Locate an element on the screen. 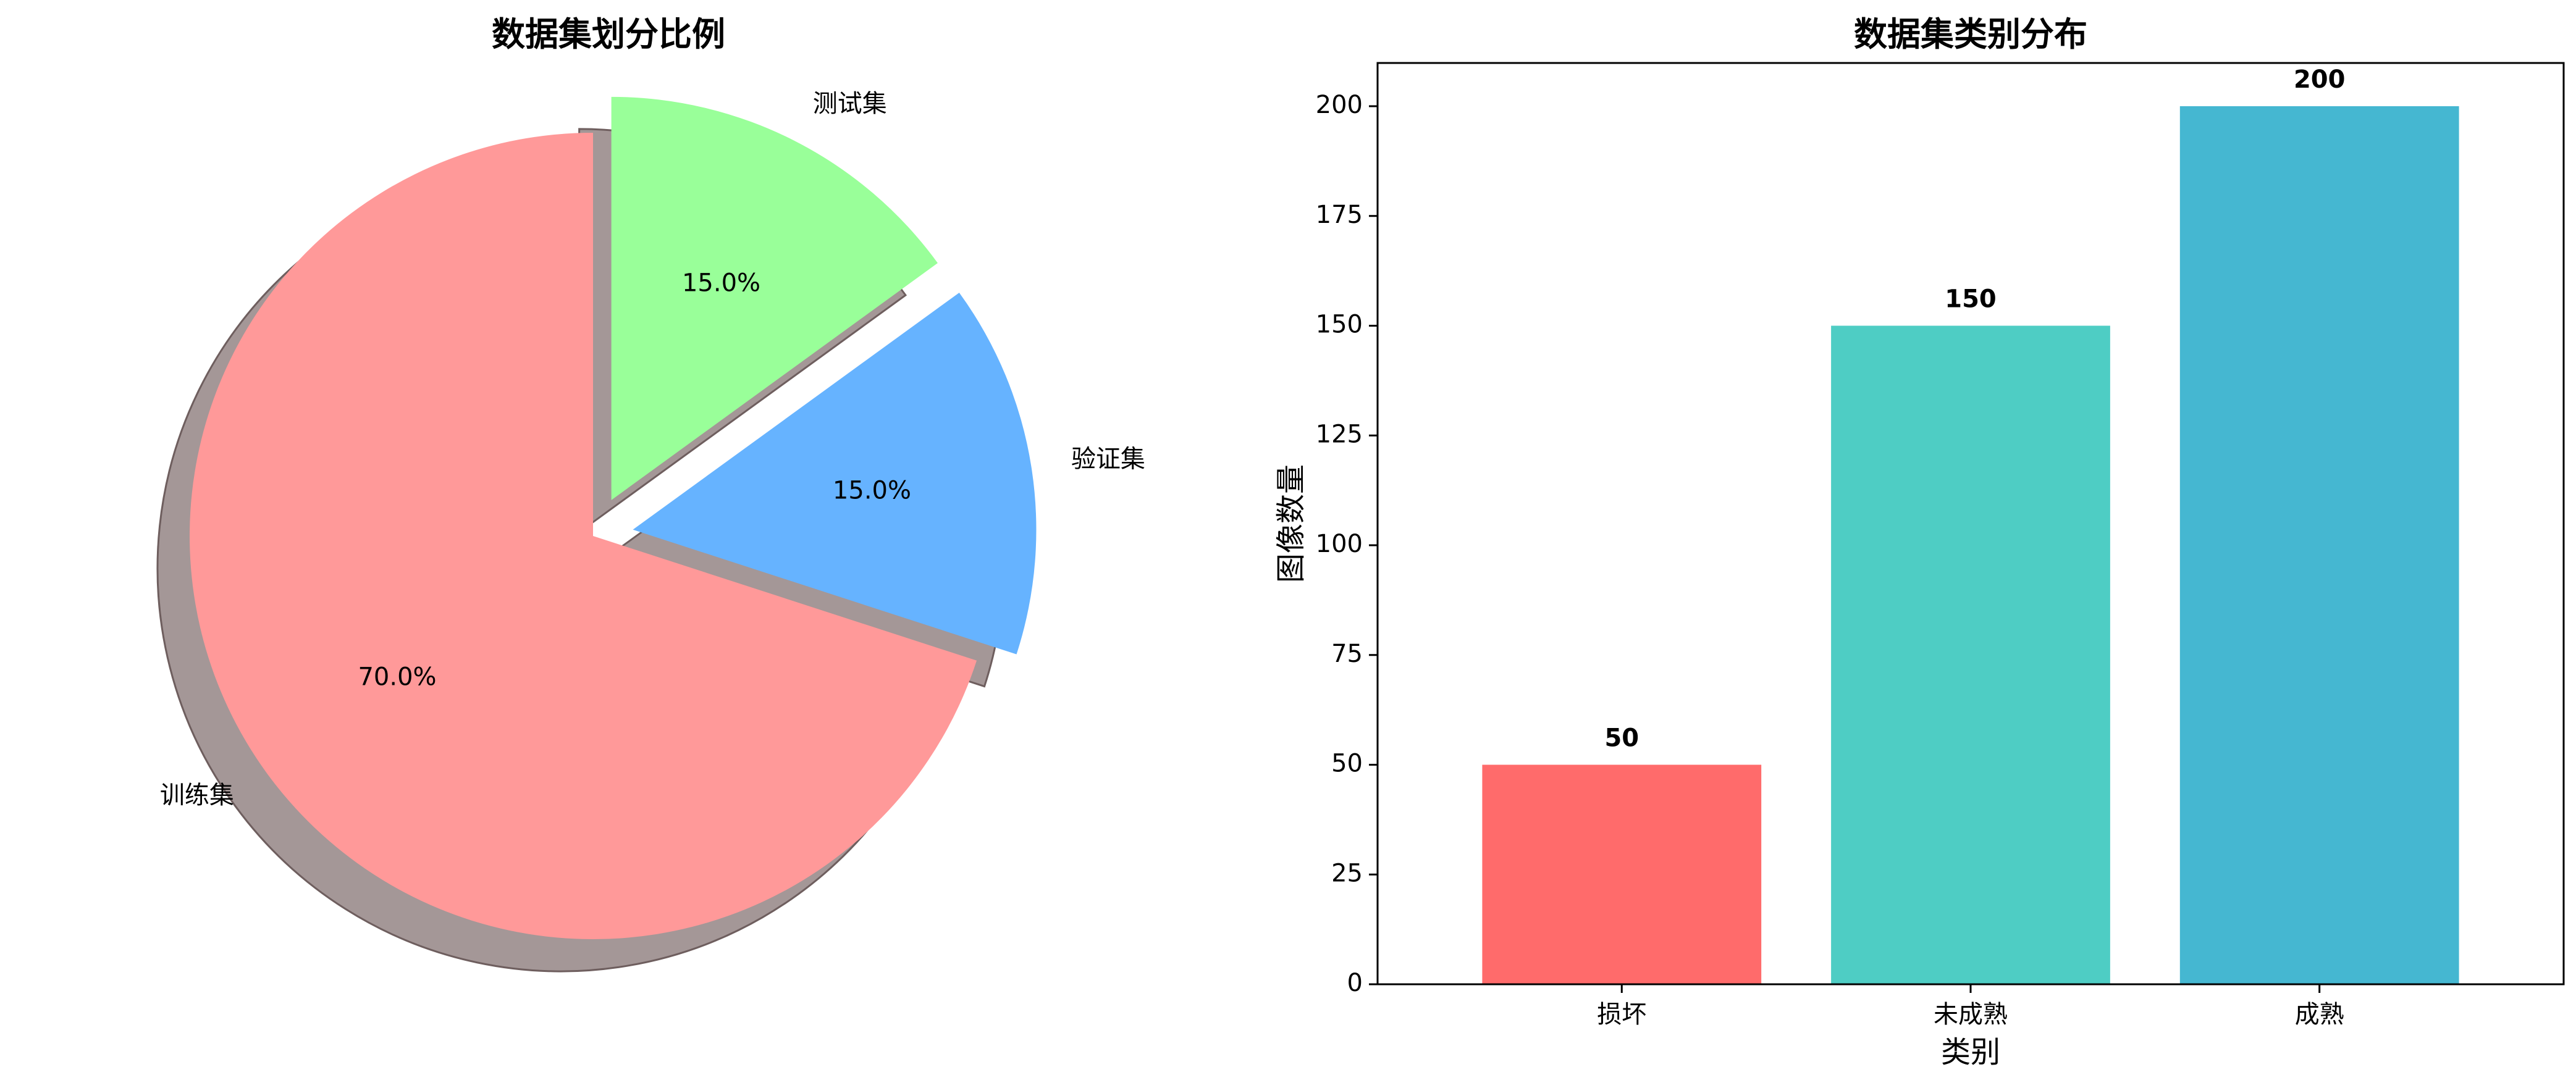 The width and height of the screenshot is (2576, 1088). bar-ripe is located at coordinates (2319, 545).